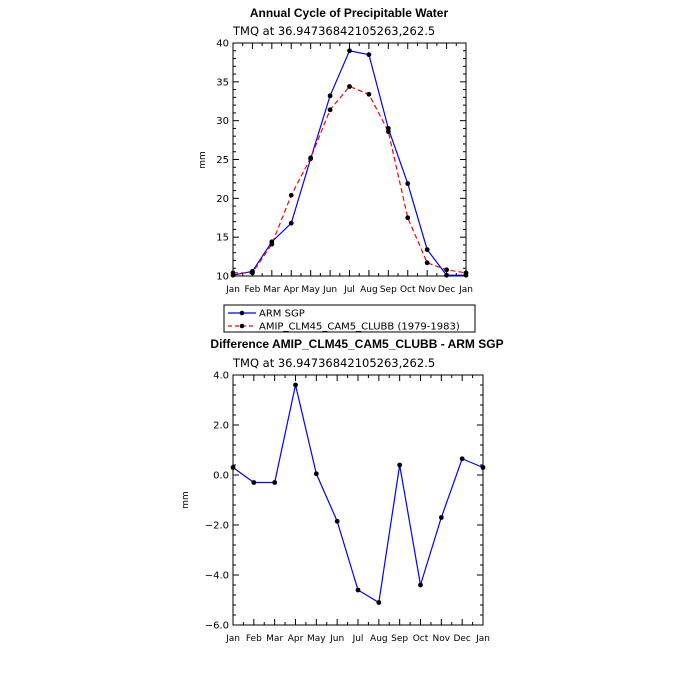 This screenshot has width=675, height=675. I want to click on y-tick-label: 35, so click(222, 82).